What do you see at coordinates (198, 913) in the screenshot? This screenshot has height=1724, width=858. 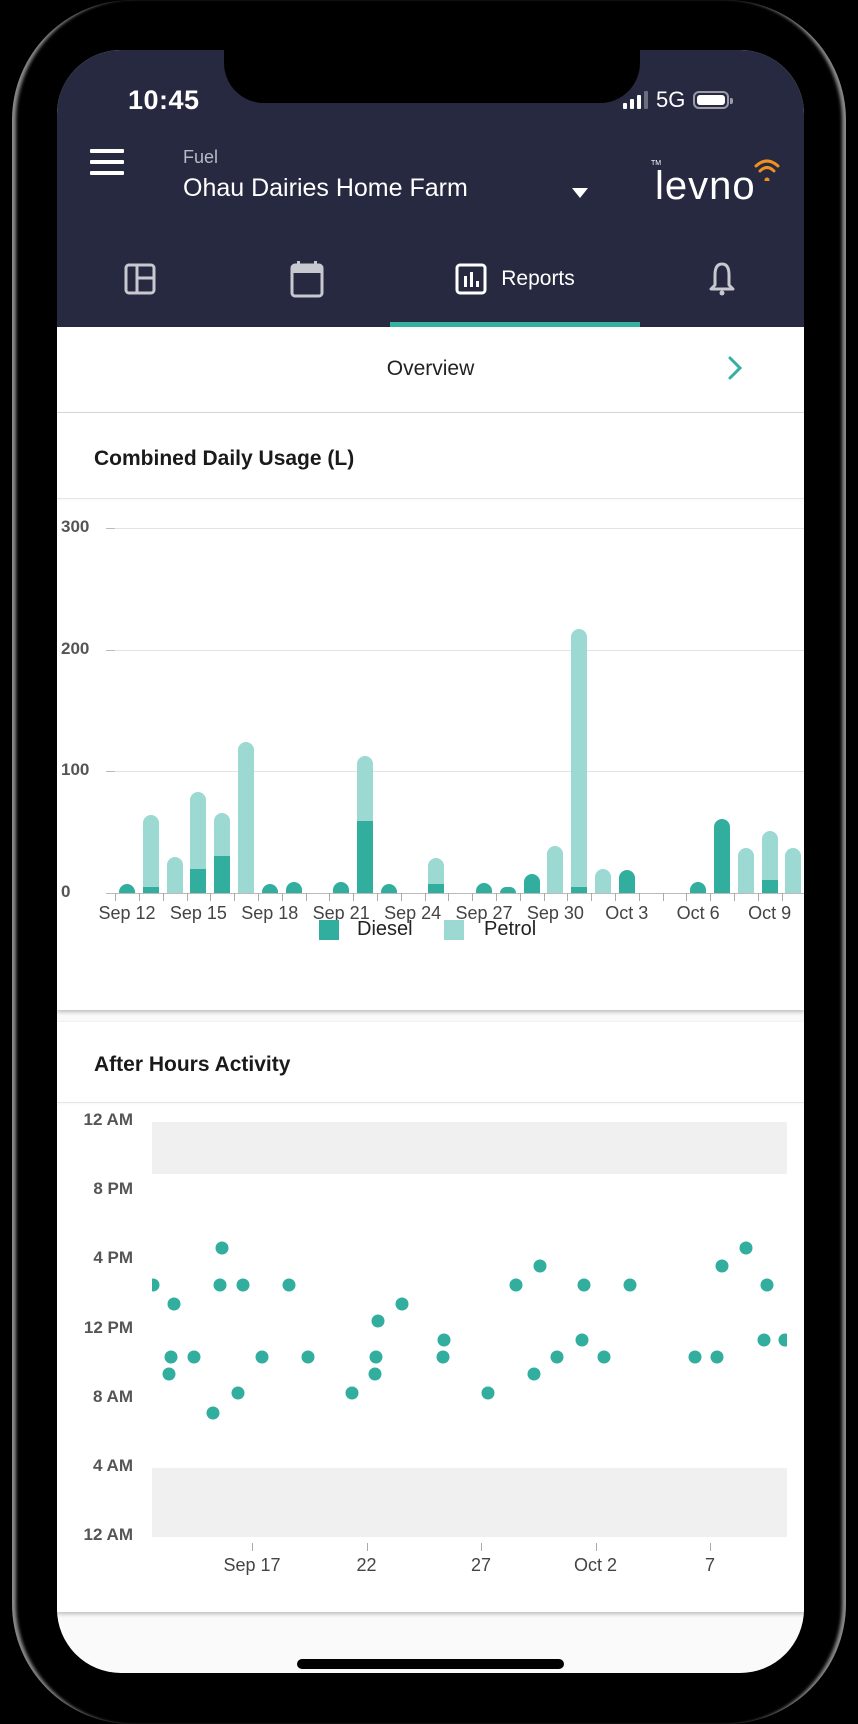 I see `x-axis-label: Sep 15` at bounding box center [198, 913].